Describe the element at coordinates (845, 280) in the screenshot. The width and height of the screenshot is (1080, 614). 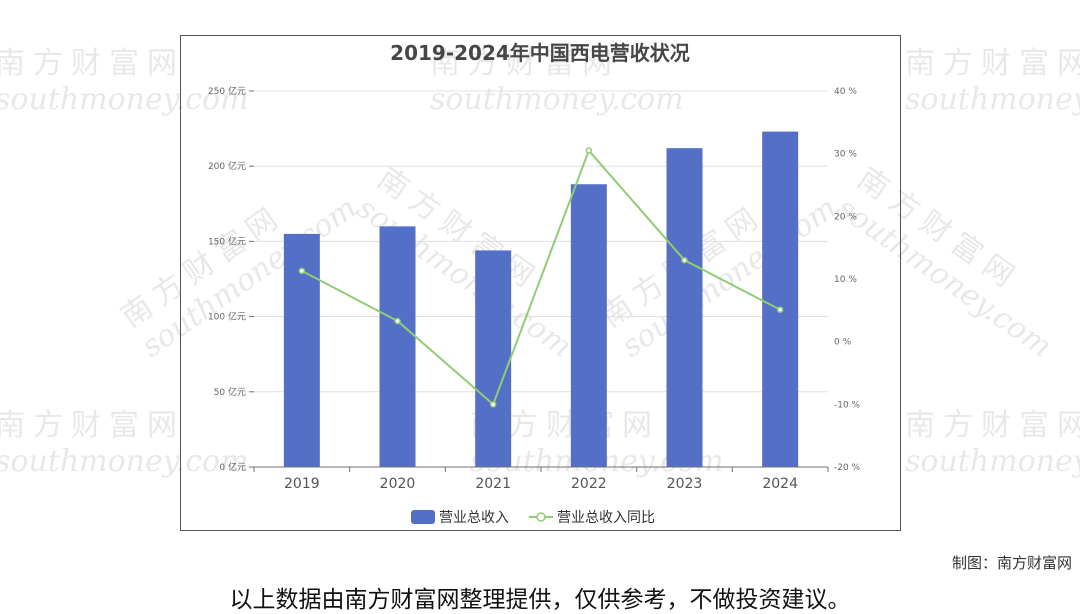
I see `y-right-tick-label: 10 %` at that location.